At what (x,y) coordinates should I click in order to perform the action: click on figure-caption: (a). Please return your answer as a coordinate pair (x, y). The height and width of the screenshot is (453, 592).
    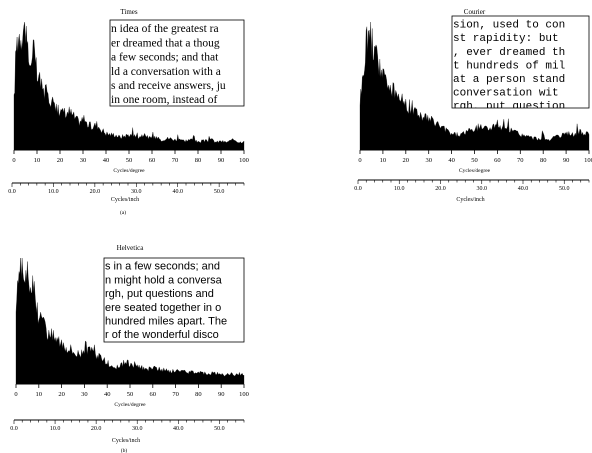
    Looking at the image, I should click on (123, 212).